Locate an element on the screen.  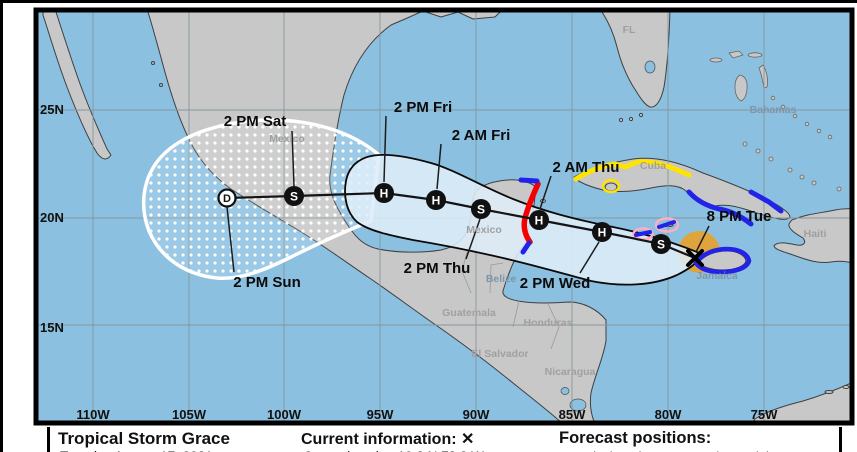
marker-tropical-depression: D is located at coordinates (227, 198).